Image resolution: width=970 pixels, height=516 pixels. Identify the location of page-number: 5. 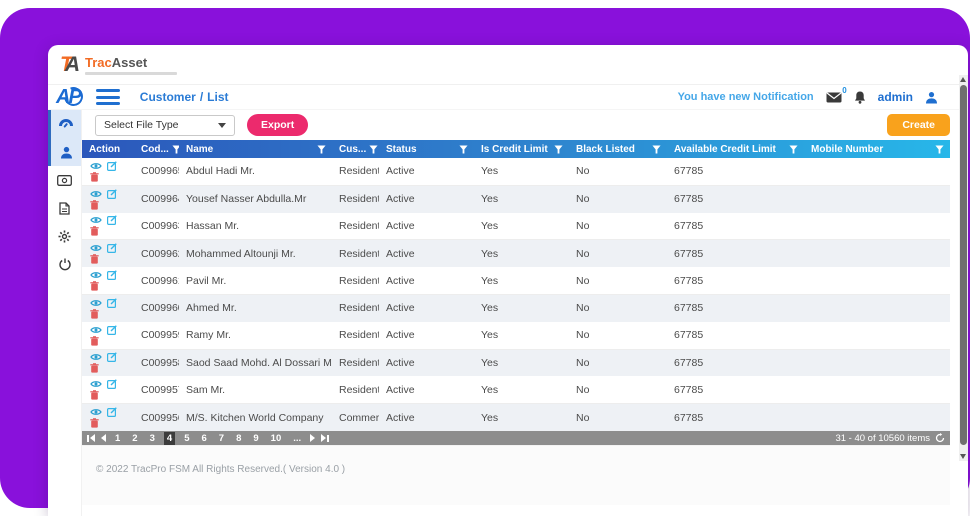
(187, 438).